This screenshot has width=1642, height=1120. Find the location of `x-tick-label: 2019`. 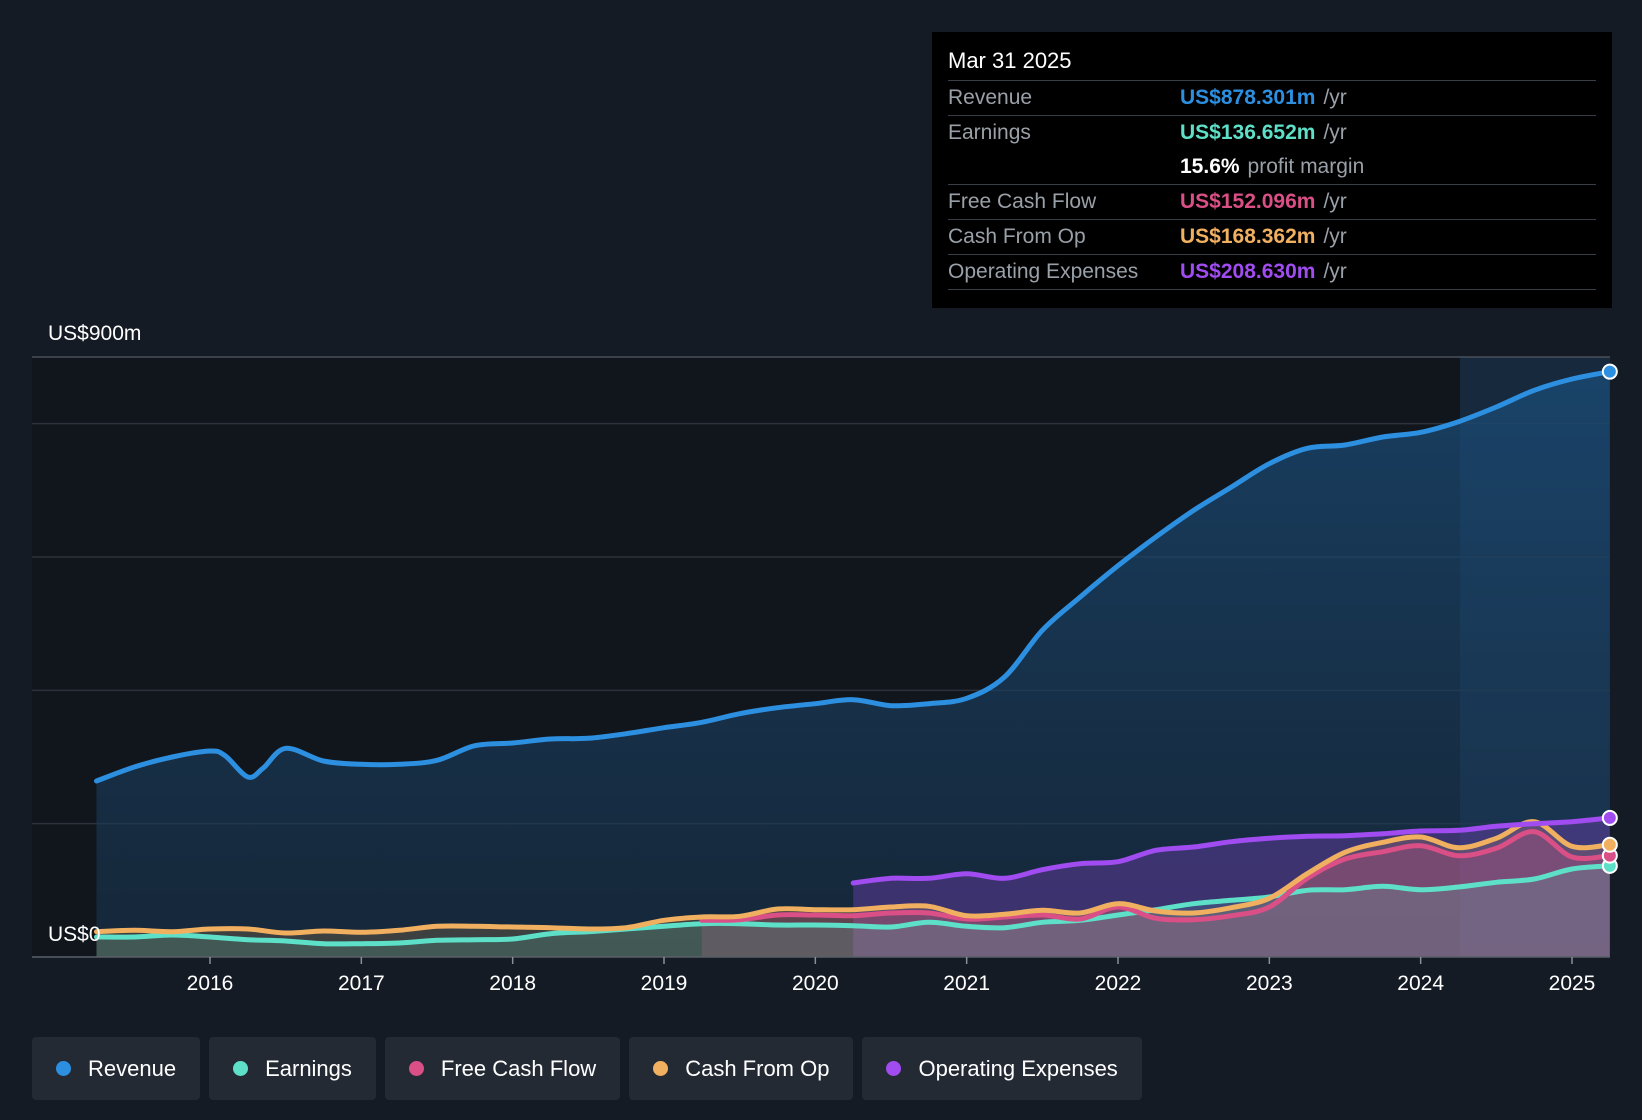

x-tick-label: 2019 is located at coordinates (664, 983).